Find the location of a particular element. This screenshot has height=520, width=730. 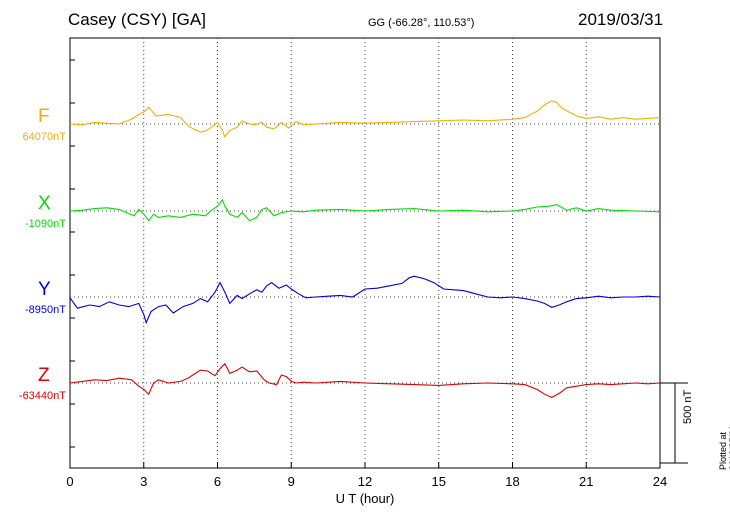

x-tick-label: 21 is located at coordinates (586, 481).